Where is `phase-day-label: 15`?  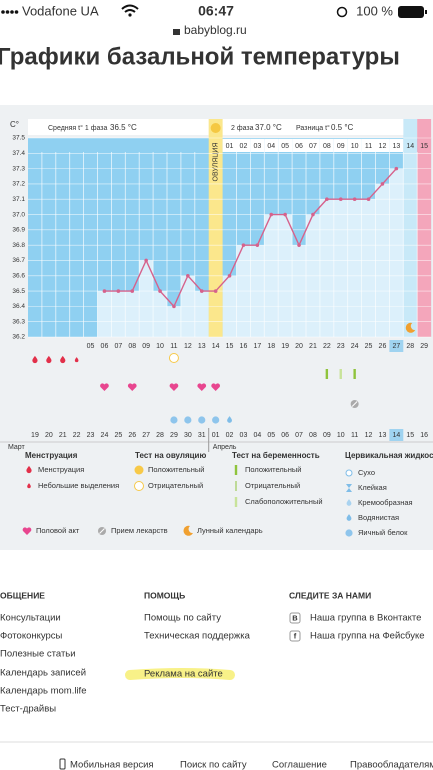 phase-day-label: 15 is located at coordinates (424, 146).